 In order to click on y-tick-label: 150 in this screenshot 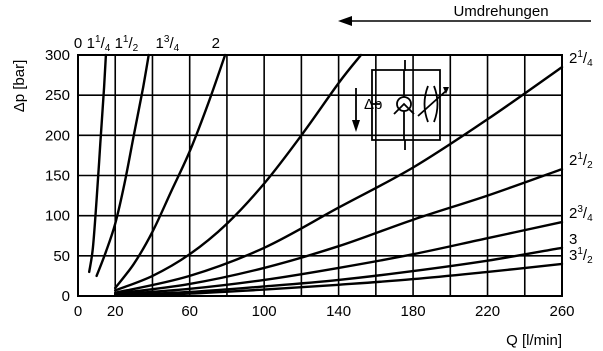, I will do `click(57, 176)`.